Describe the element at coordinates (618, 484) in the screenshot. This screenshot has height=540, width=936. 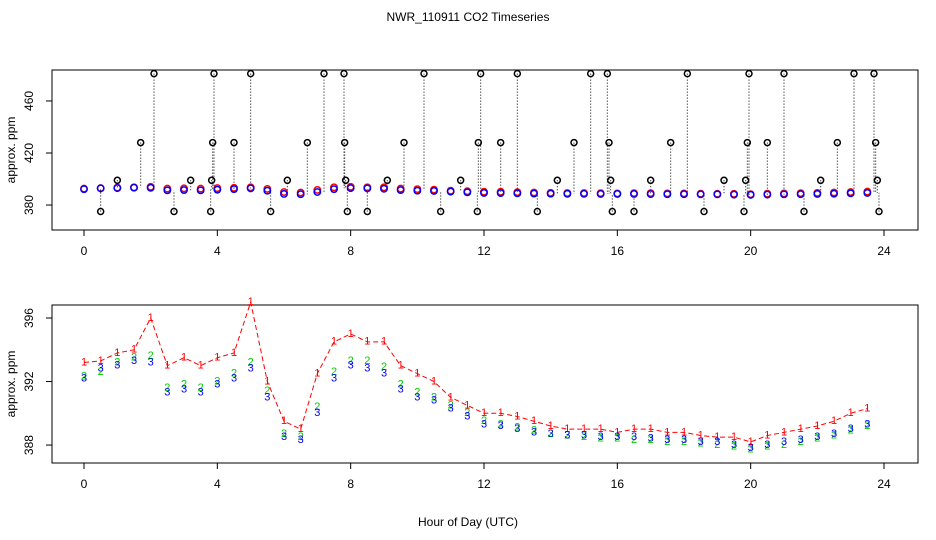
I see `x-tick-label: 16` at that location.